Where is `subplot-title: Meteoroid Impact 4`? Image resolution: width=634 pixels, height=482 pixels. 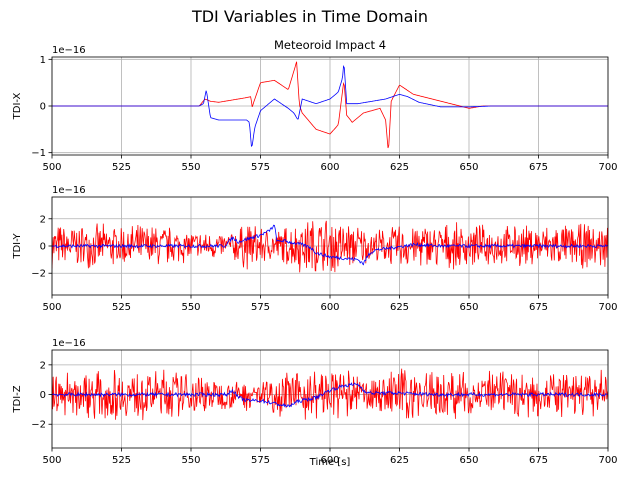 subplot-title: Meteoroid Impact 4 is located at coordinates (330, 45).